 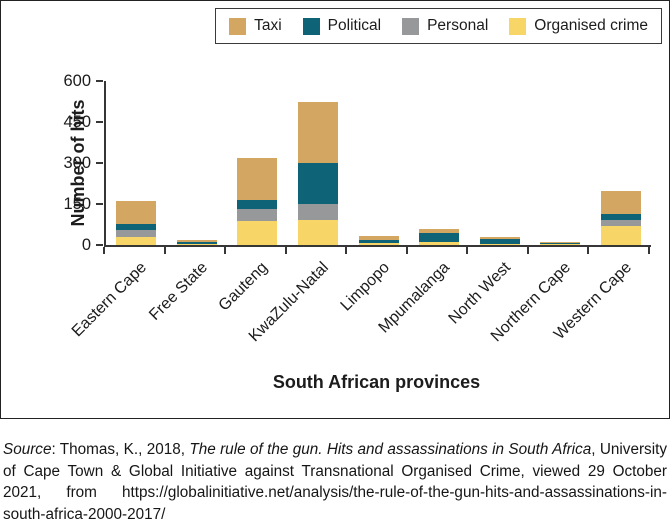 What do you see at coordinates (77, 122) in the screenshot?
I see `y-tick-label: 450` at bounding box center [77, 122].